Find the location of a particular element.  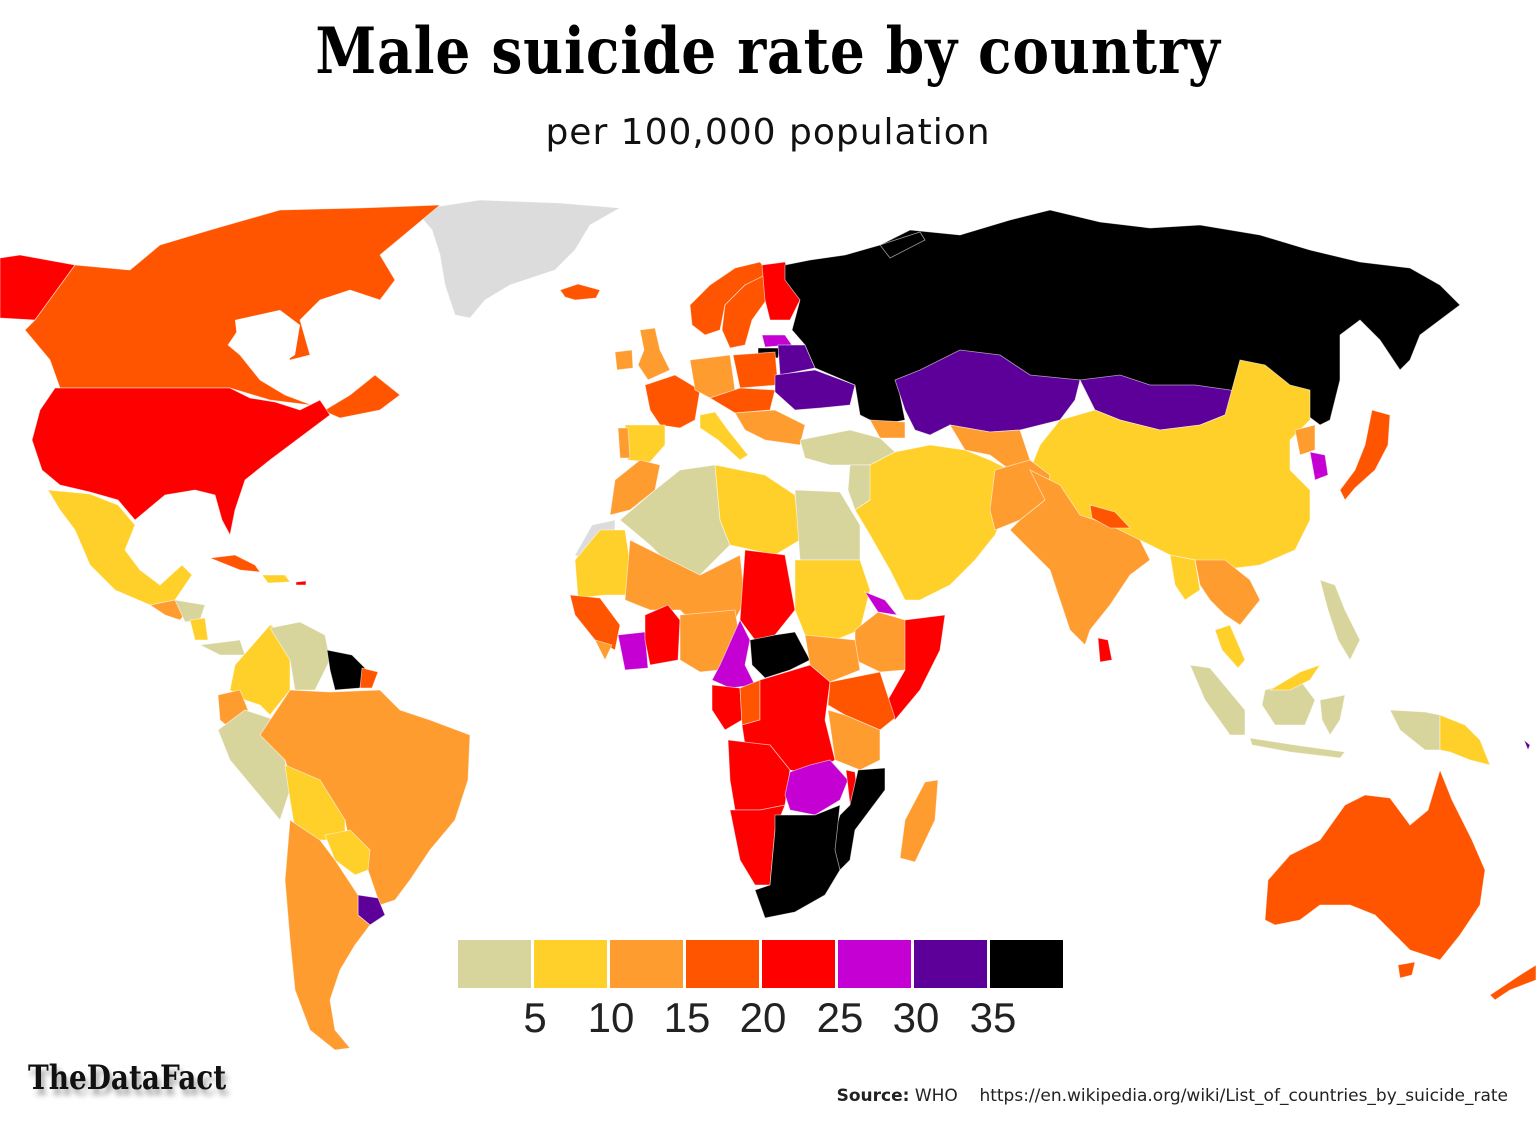

region-australia is located at coordinates (1375, 864).